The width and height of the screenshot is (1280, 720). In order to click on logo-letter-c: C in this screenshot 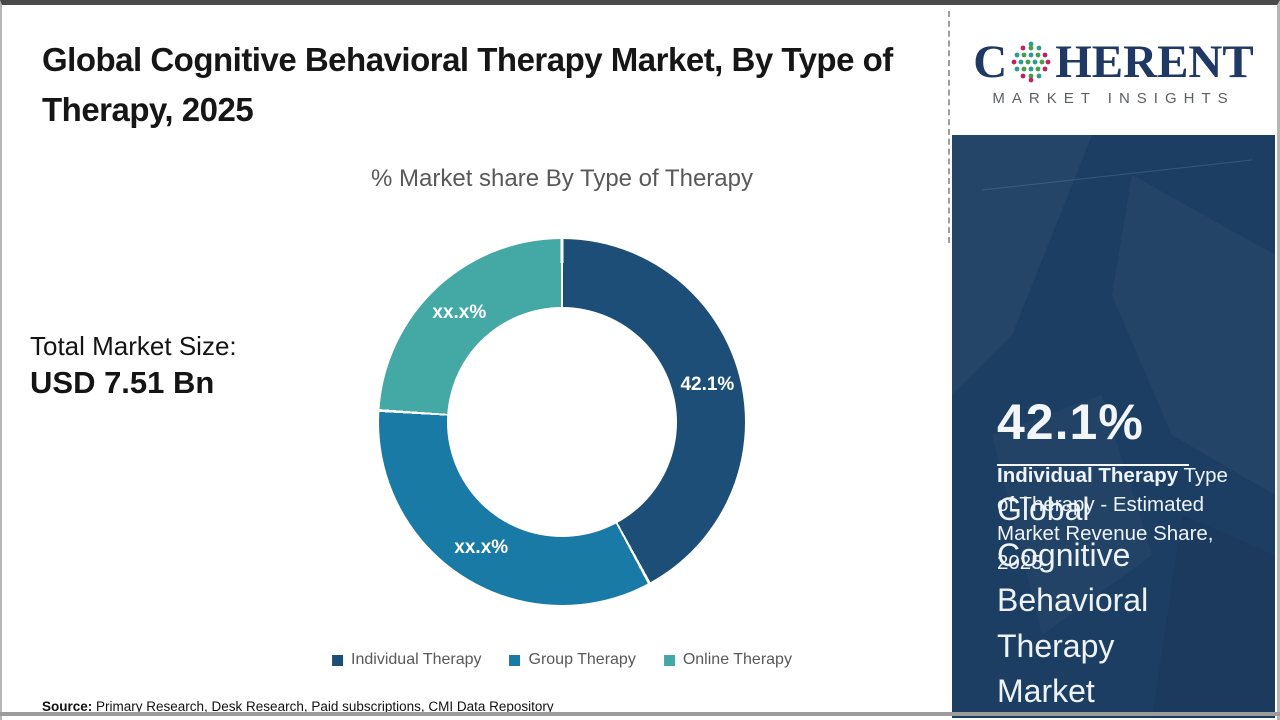, I will do `click(990, 61)`.